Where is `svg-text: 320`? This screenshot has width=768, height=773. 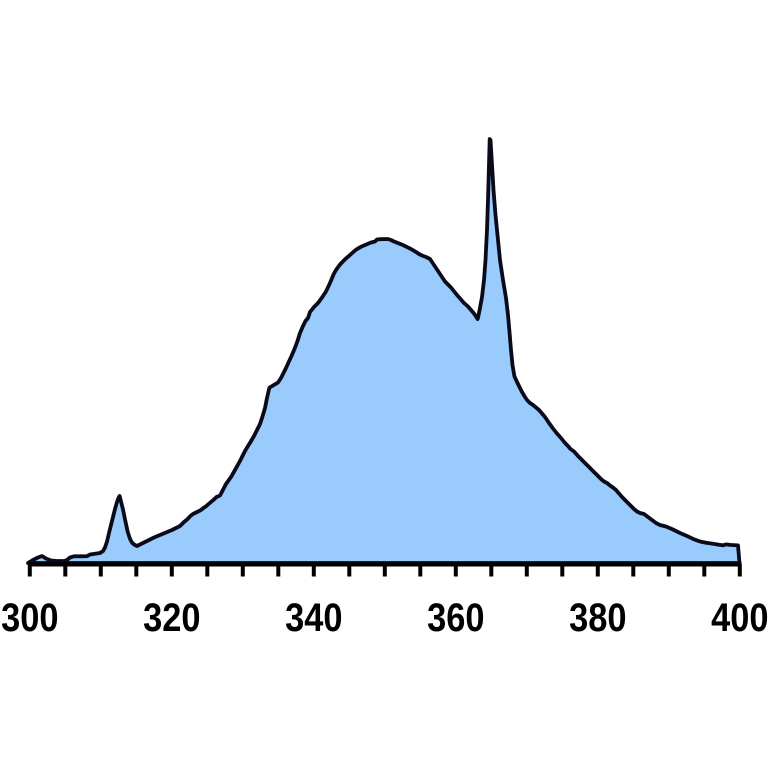 svg-text: 320 is located at coordinates (171, 617).